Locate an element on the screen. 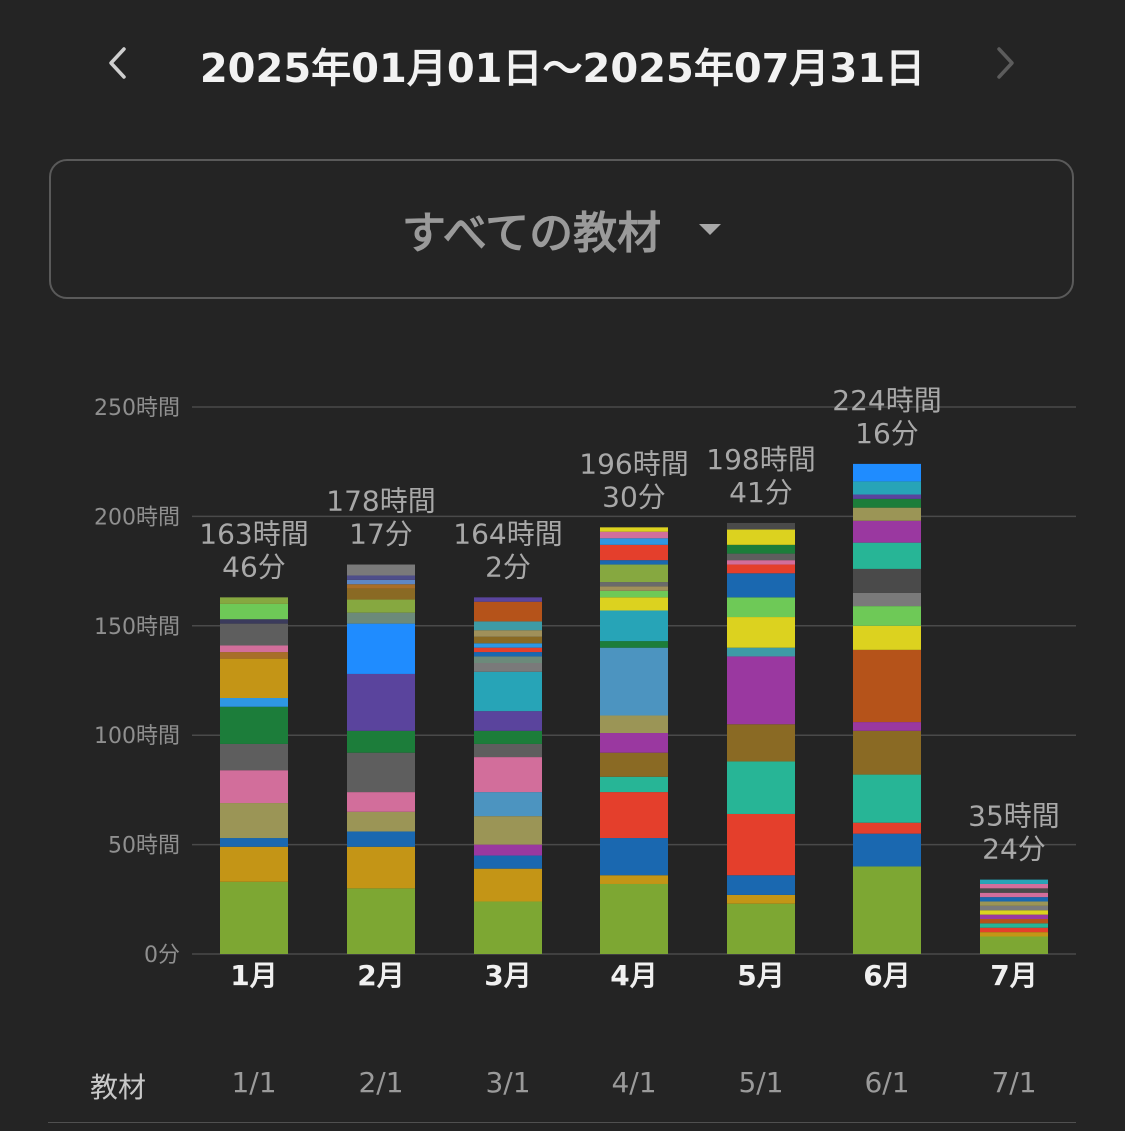 Image resolution: width=1125 pixels, height=1131 pixels. chevron-left-icon is located at coordinates (117, 63).